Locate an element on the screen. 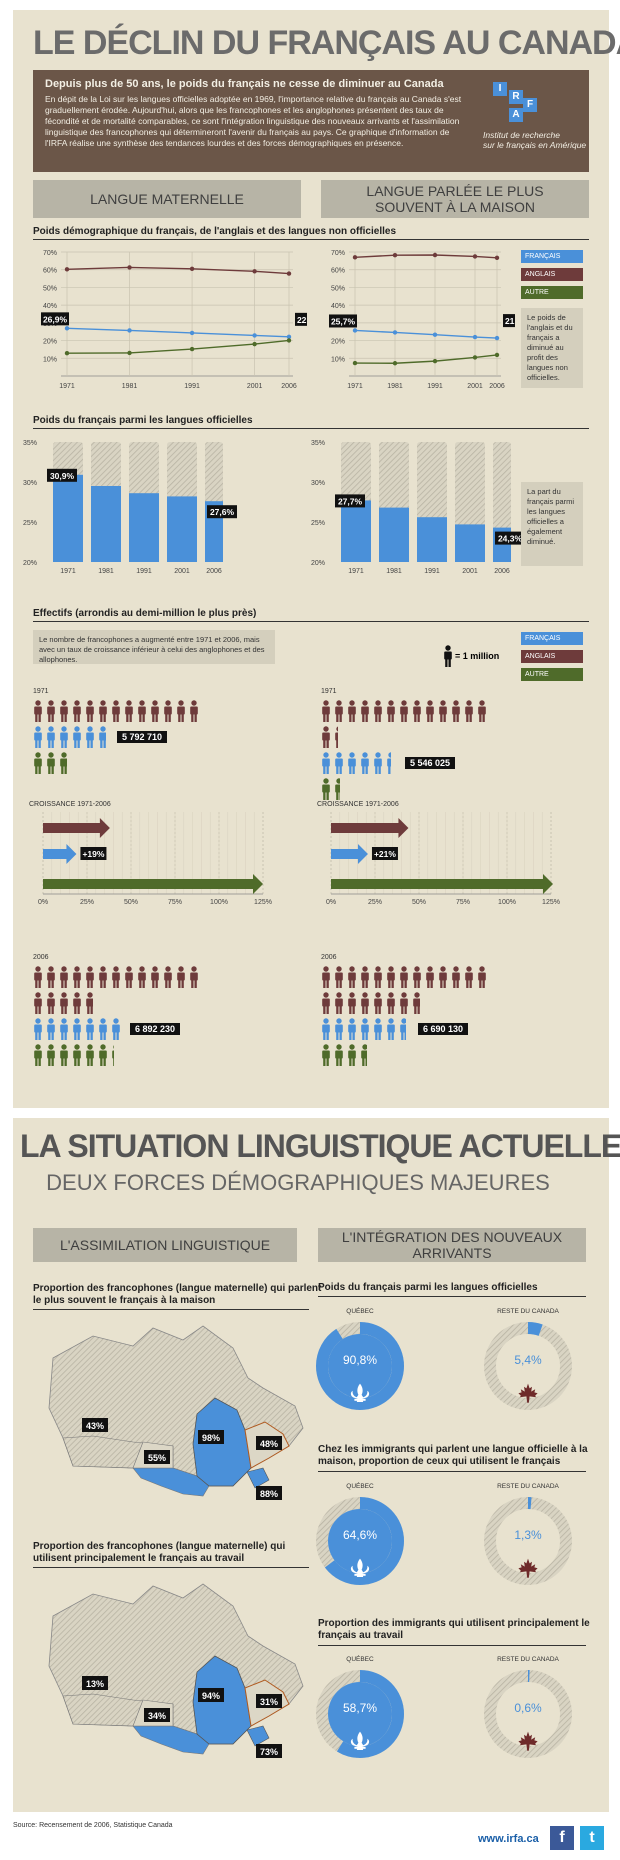 This screenshot has width=620, height=1860. x-tick-label: 0% is located at coordinates (43, 902).